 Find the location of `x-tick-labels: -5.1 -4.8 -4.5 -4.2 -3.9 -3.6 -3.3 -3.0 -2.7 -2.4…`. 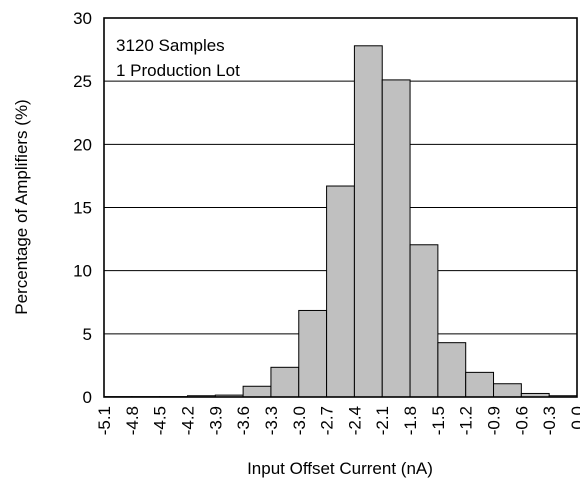

x-tick-labels: -5.1 -4.8 -4.5 -4.2 -3.9 -3.6 -3.3 -3.0 -2.7 -2.4… is located at coordinates (337, 420).